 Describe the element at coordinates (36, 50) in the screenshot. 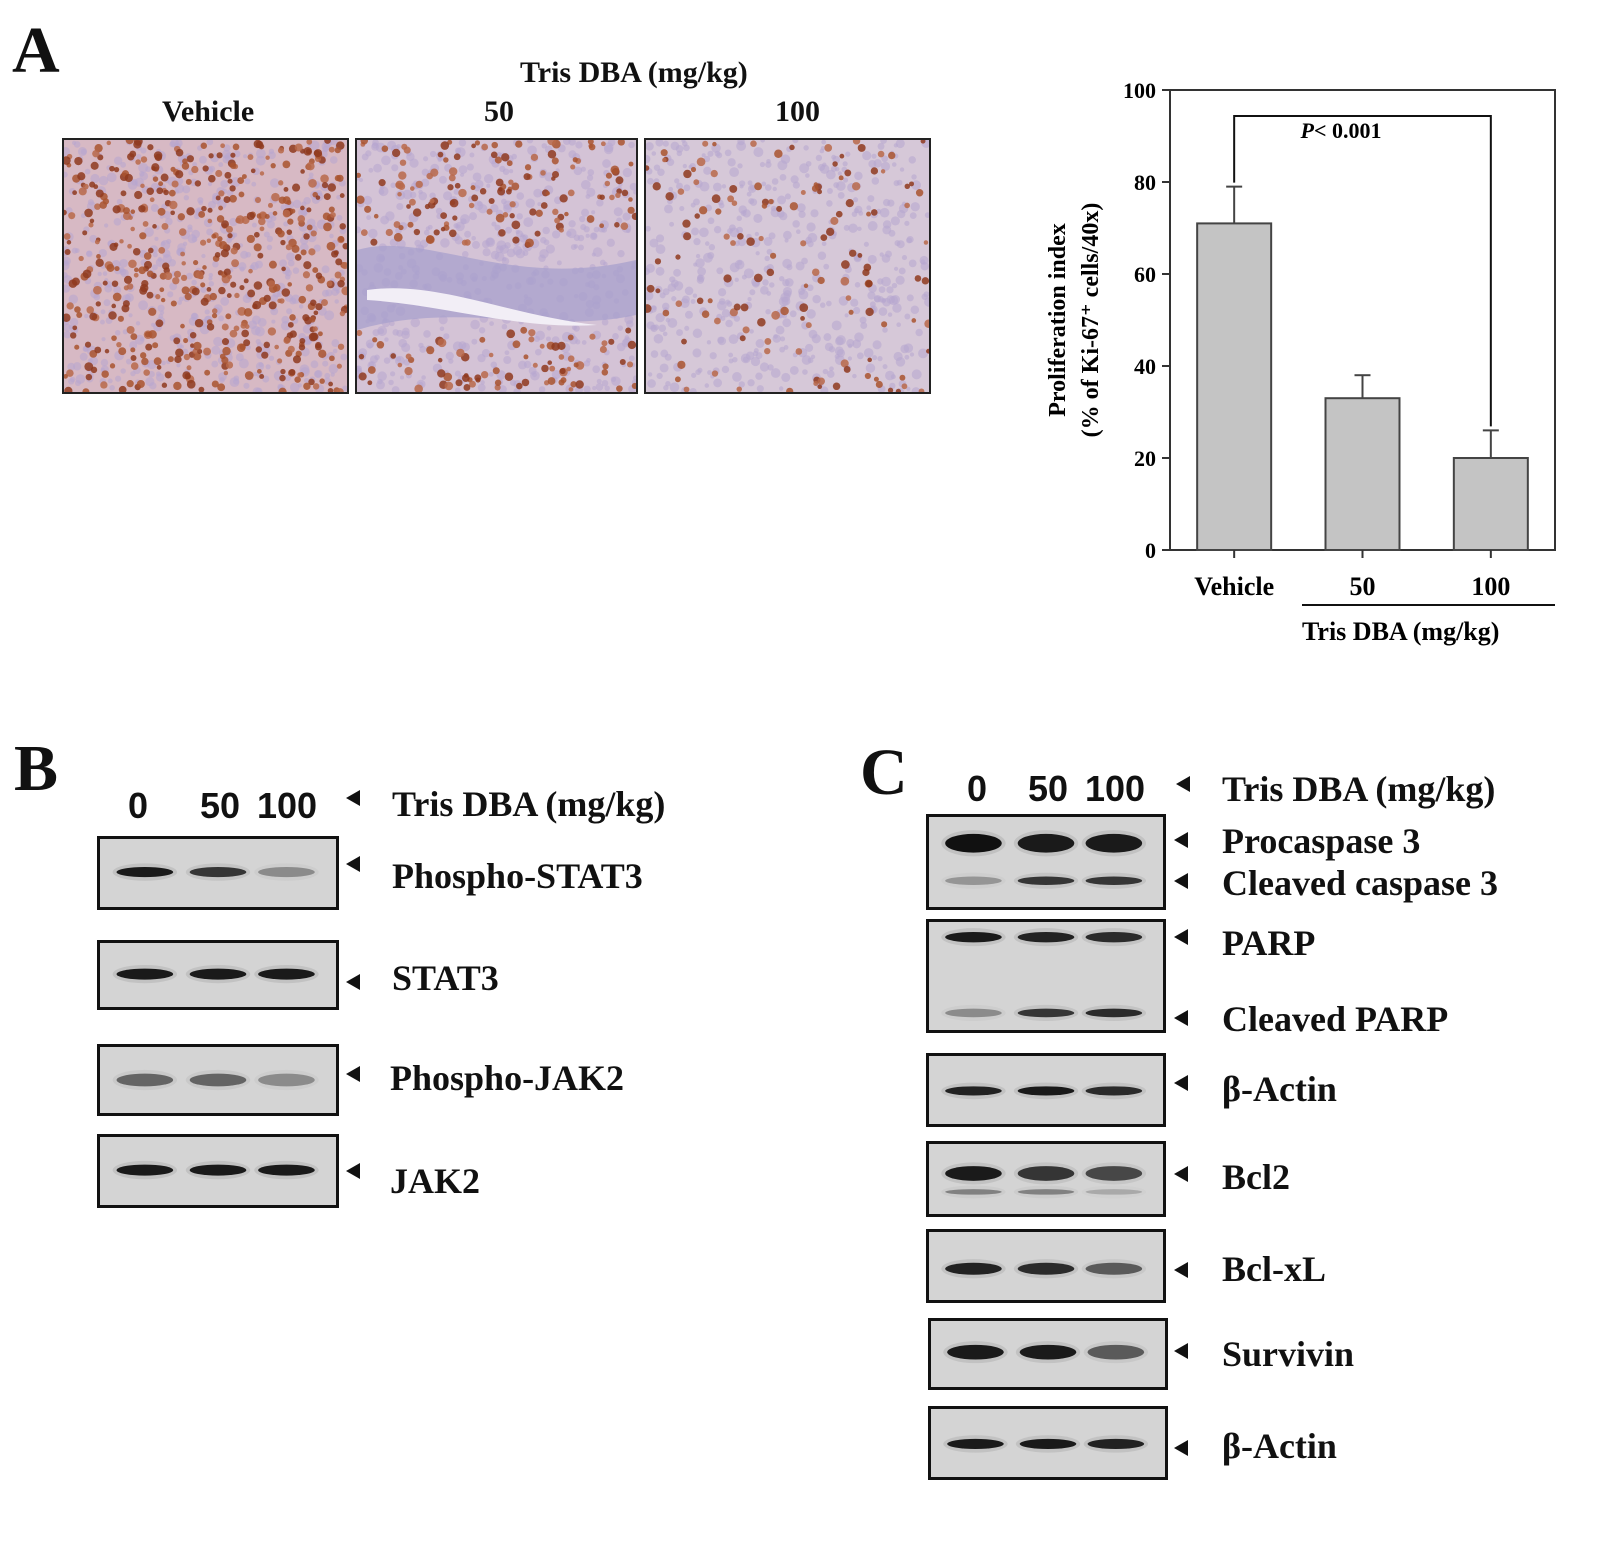

I see `panel-a-letter: A` at that location.